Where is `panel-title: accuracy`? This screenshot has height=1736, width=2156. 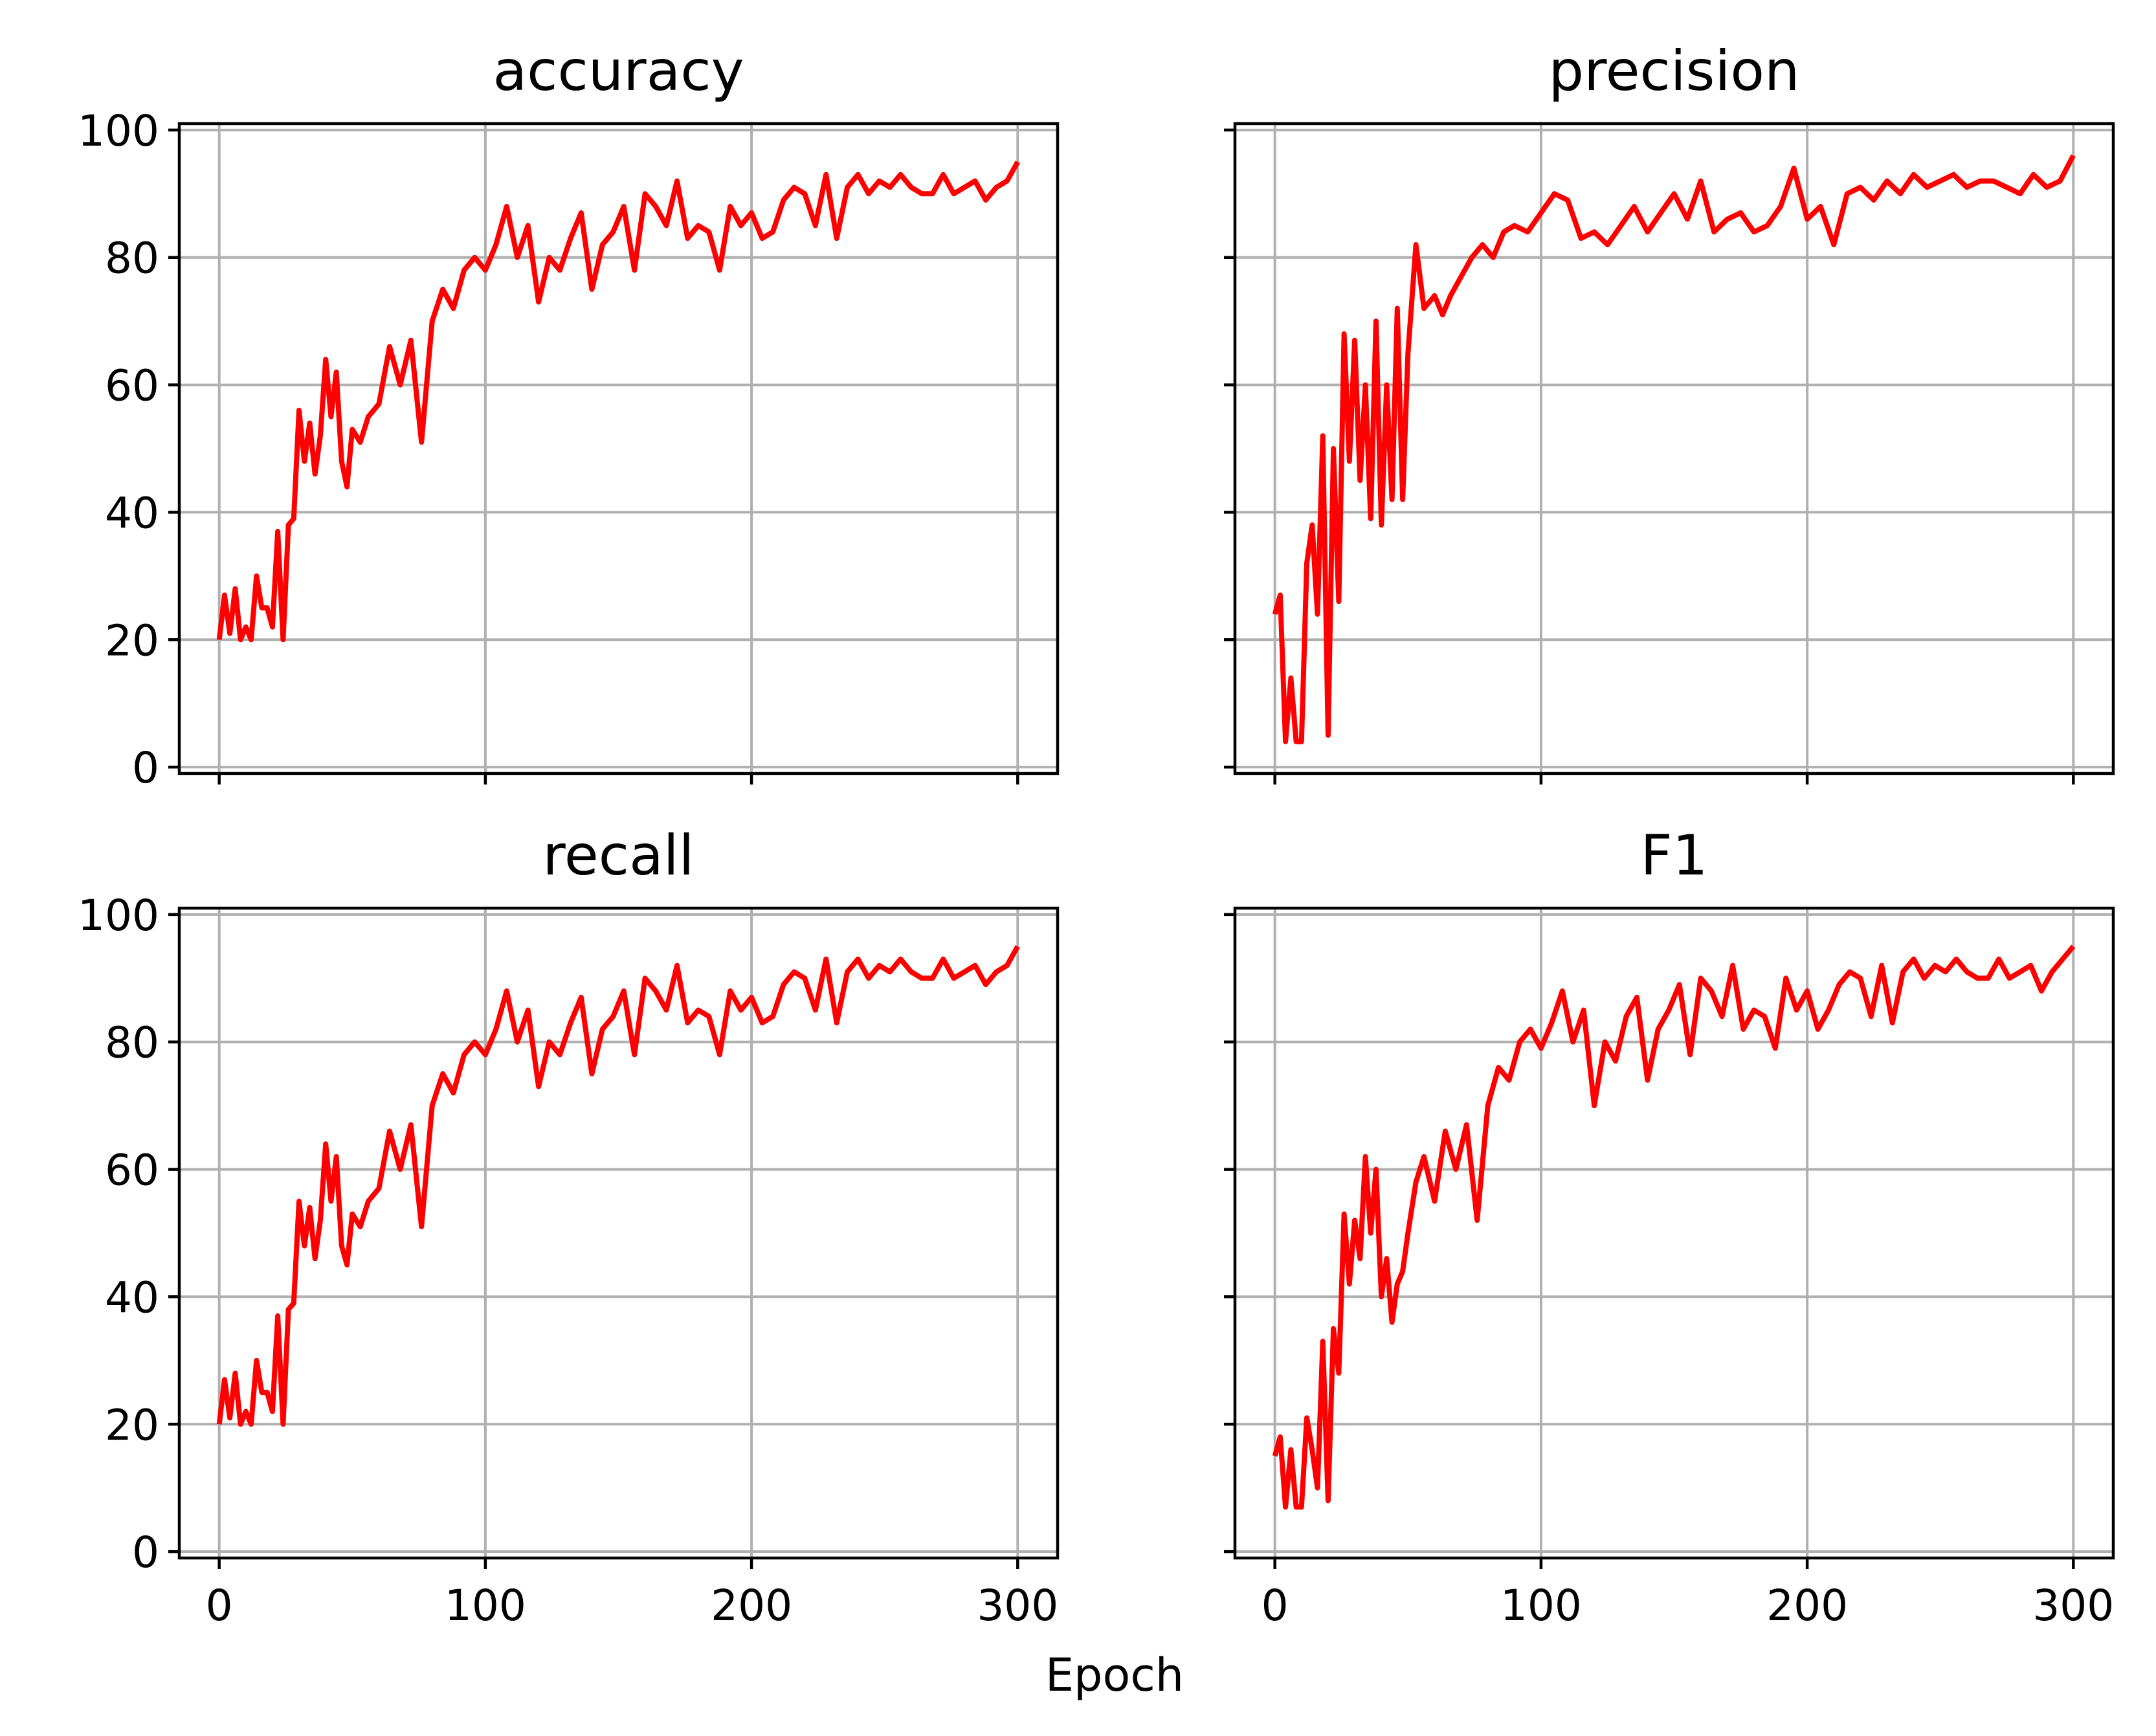
panel-title: accuracy is located at coordinates (618, 71).